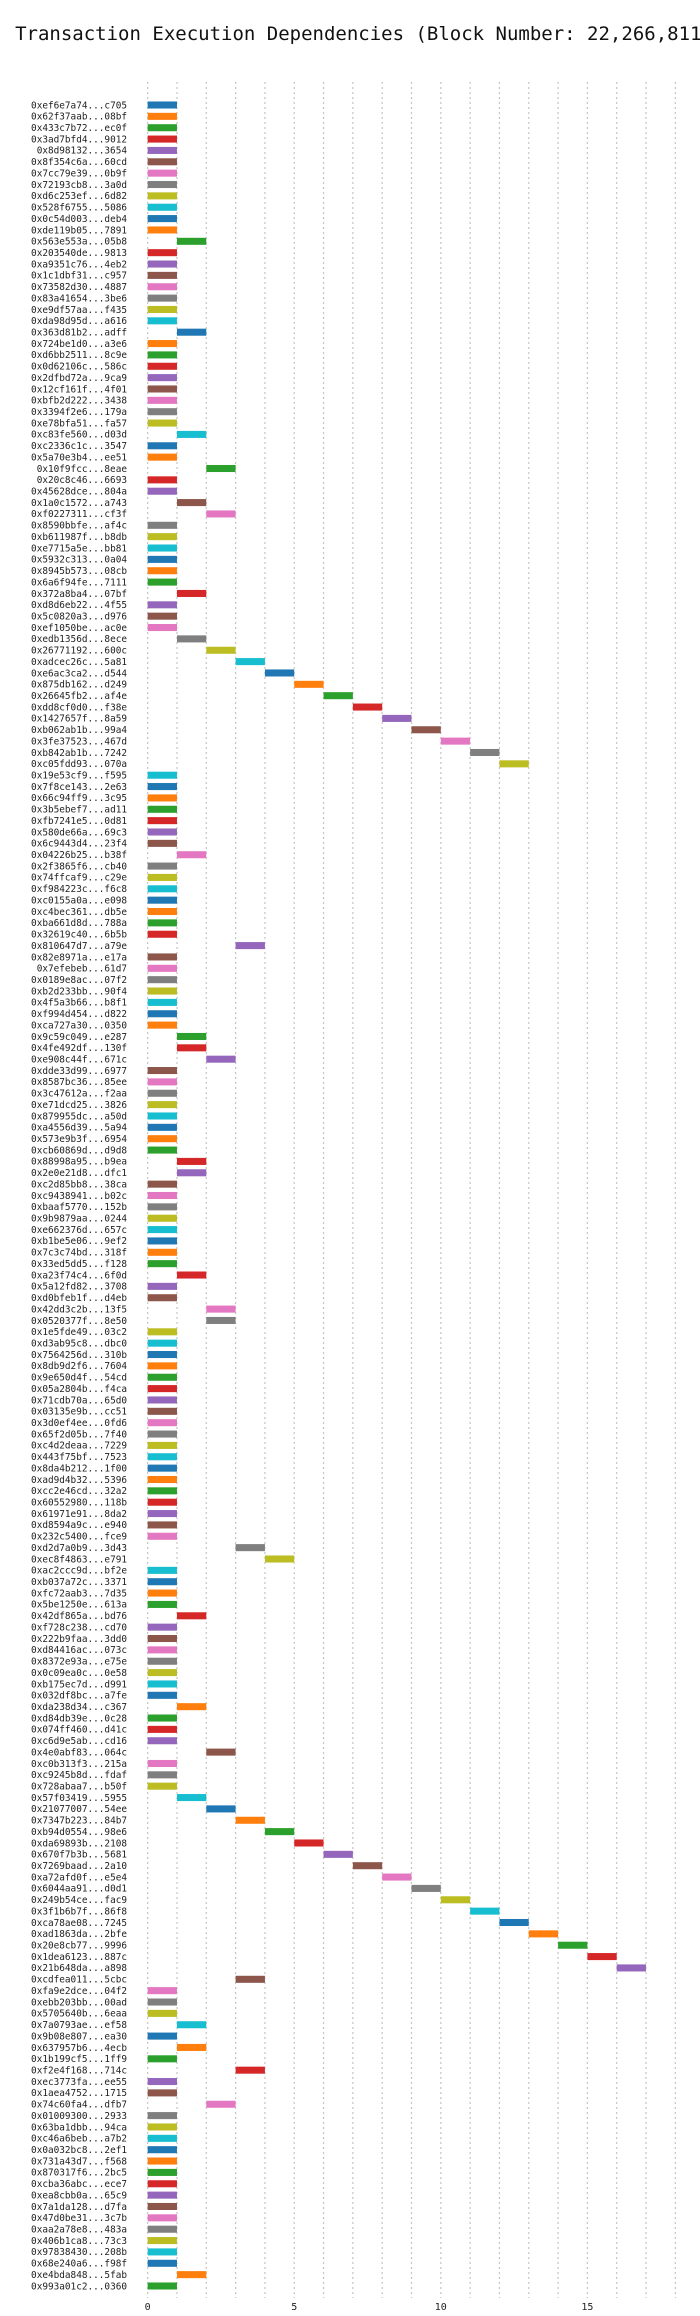  What do you see at coordinates (369, 2307) in the screenshot?
I see `x-tick-labels: 0 5 10 15` at bounding box center [369, 2307].